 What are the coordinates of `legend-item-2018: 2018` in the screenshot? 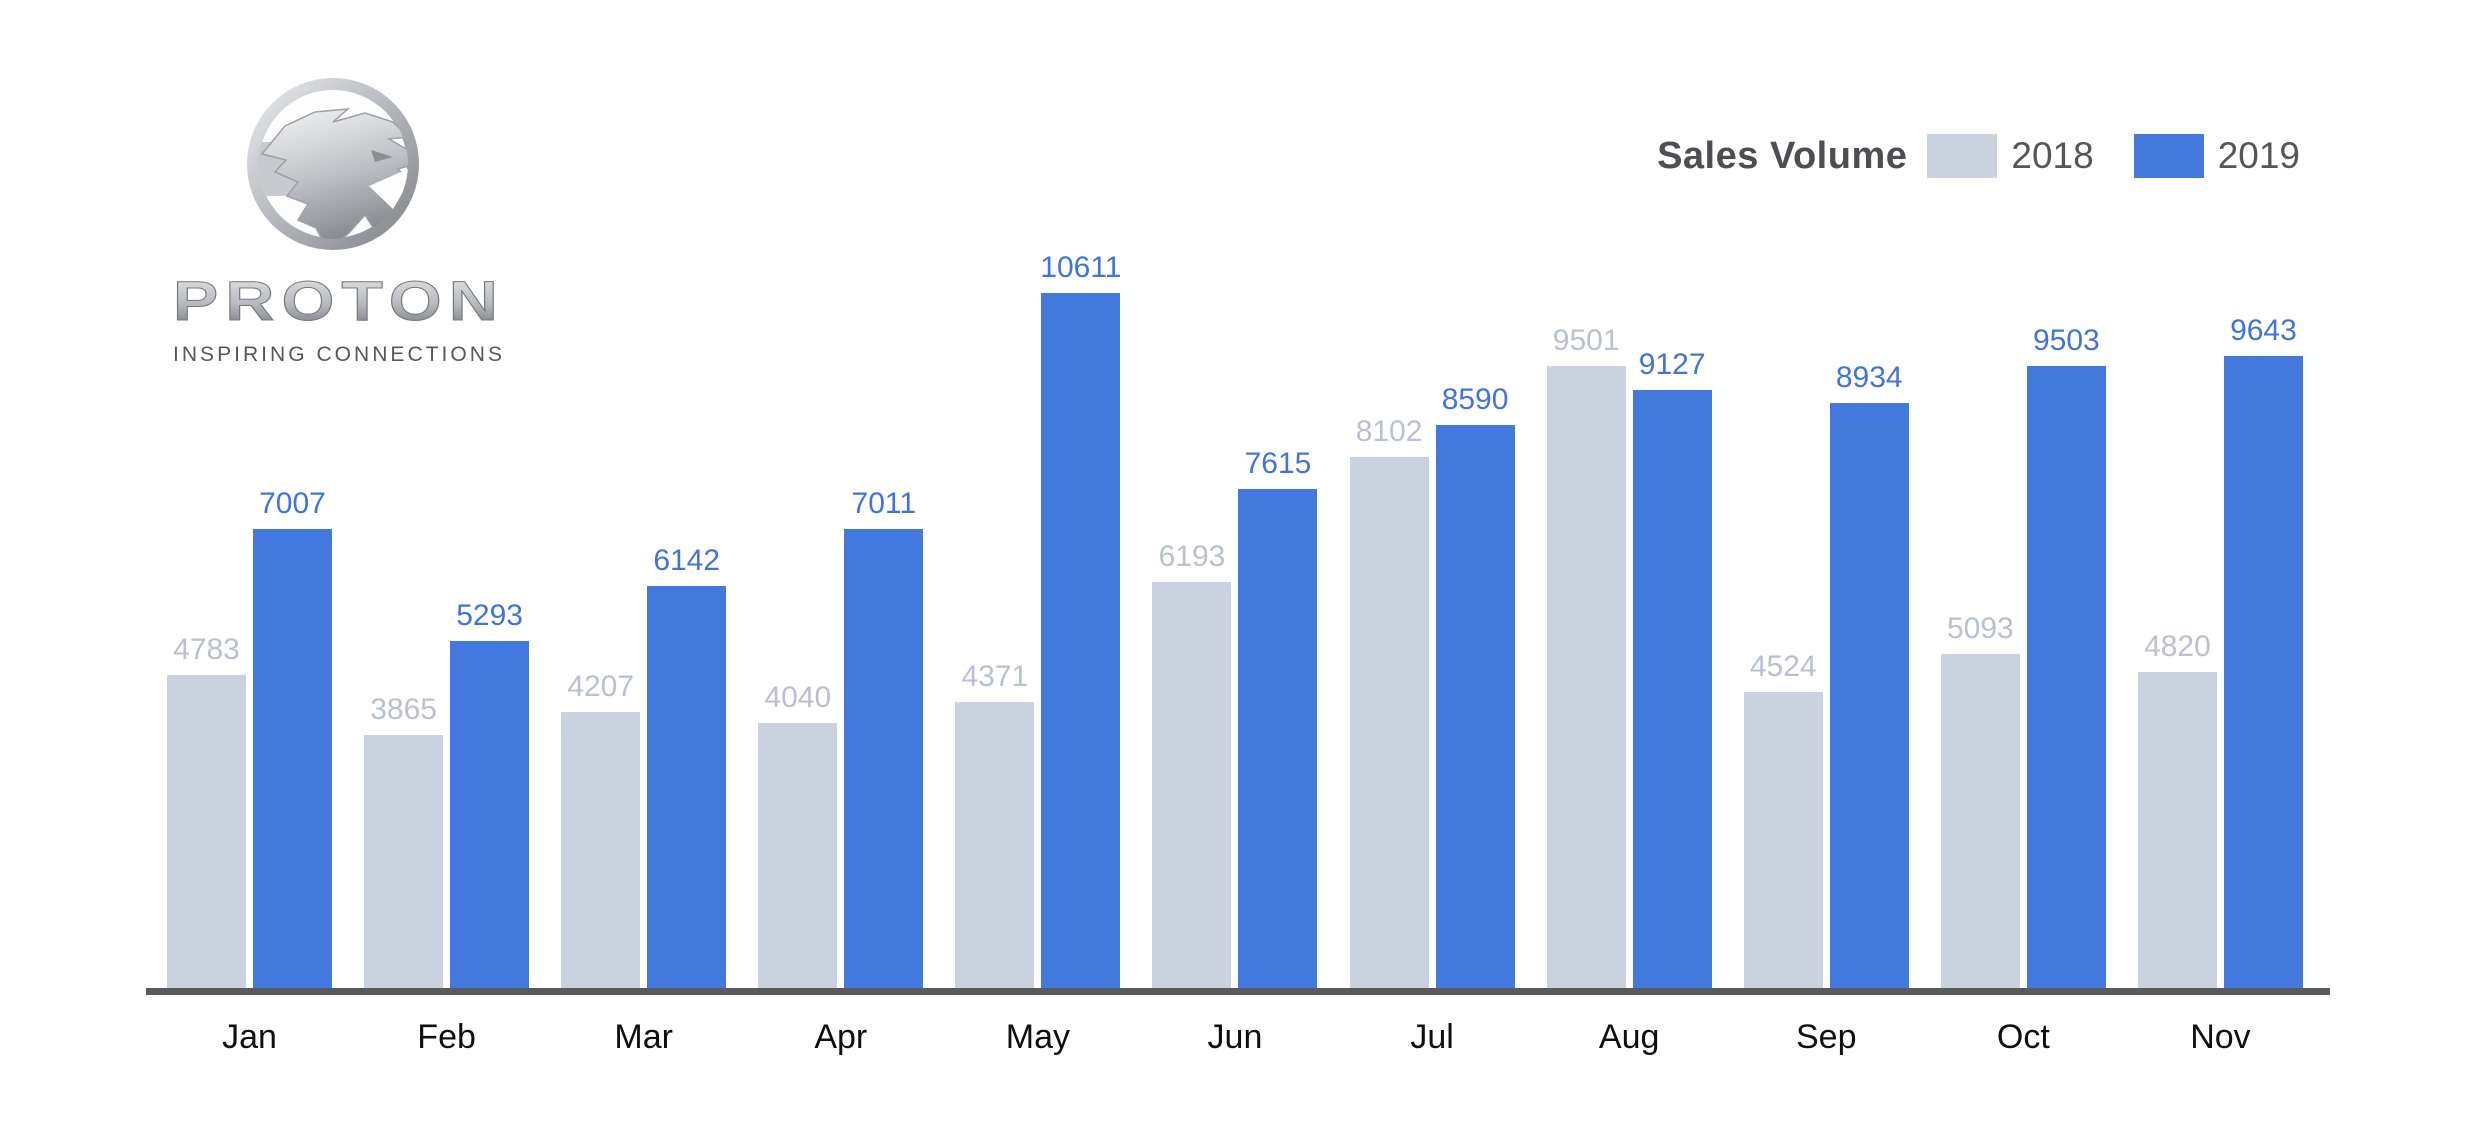 It's located at (2010, 156).